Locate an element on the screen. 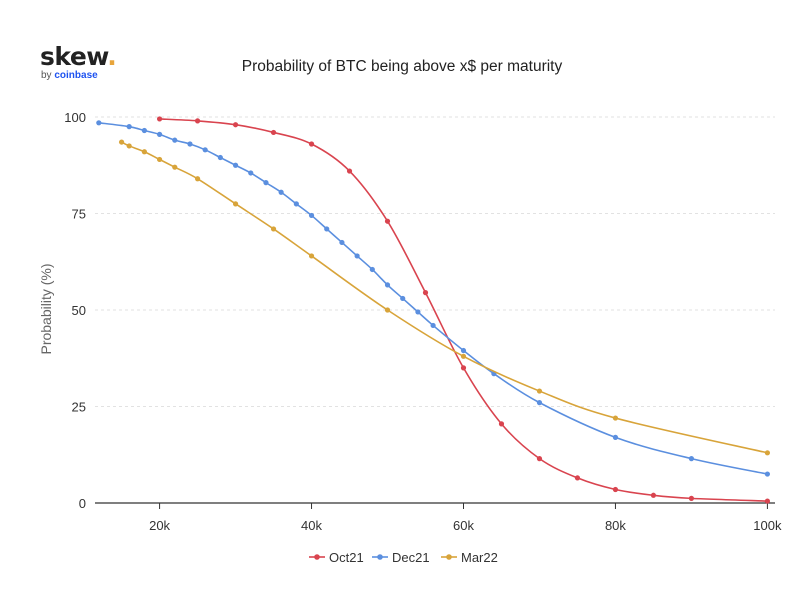  legend-item-mar22: Mar22 is located at coordinates (469, 557).